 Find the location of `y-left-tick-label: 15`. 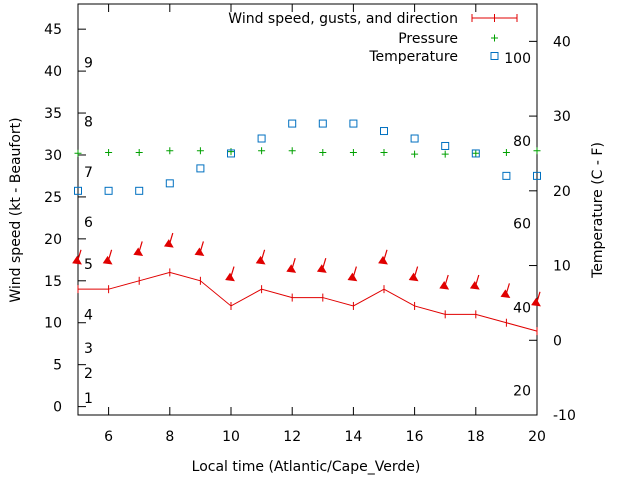

y-left-tick-label: 15 is located at coordinates (53, 282).